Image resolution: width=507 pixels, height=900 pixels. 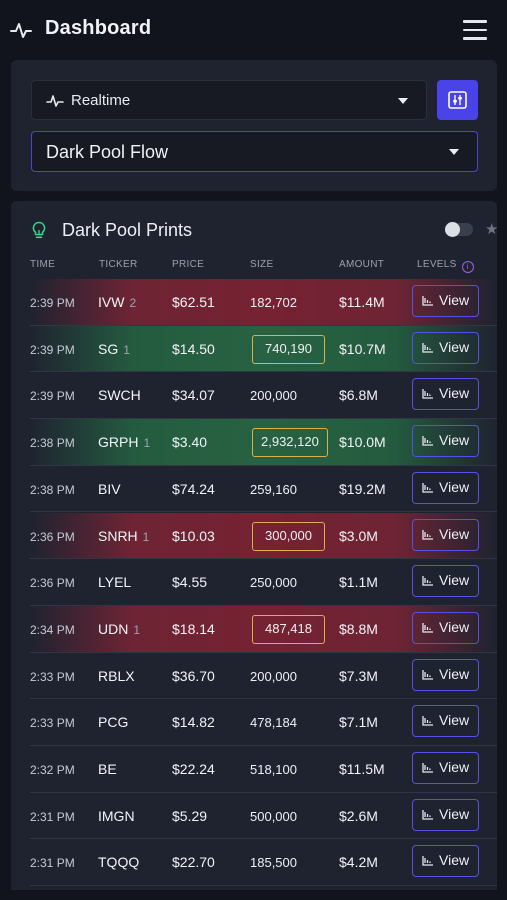 I want to click on top-bar: Dashboard, so click(x=253, y=30).